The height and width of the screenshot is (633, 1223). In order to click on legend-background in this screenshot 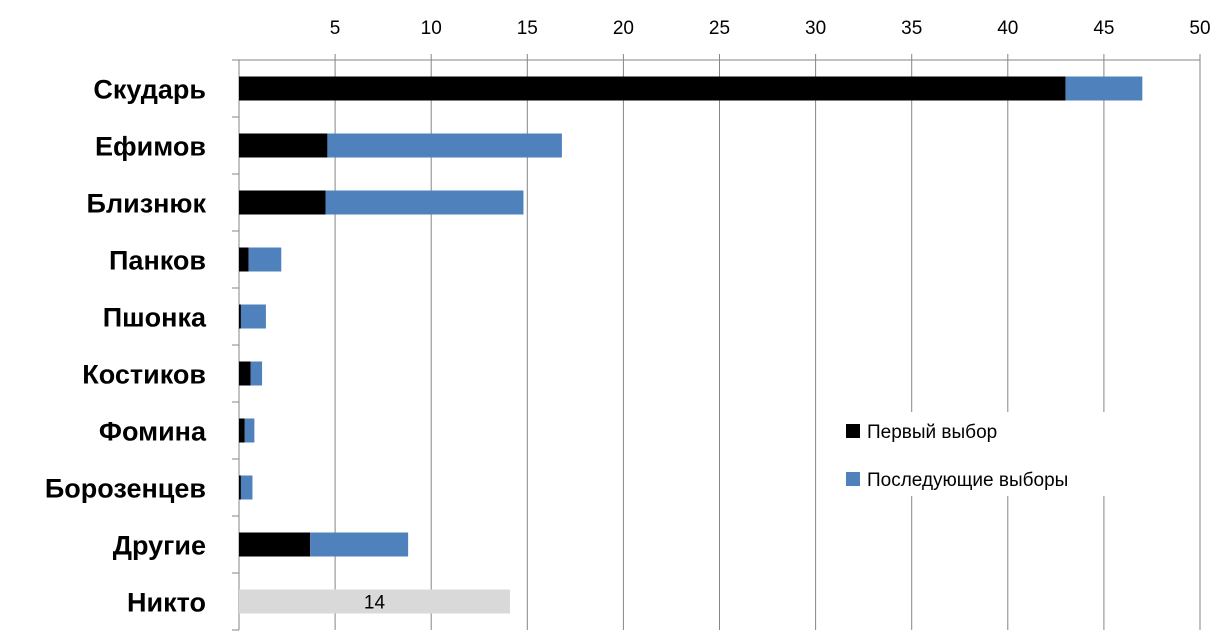, I will do `click(986, 454)`.